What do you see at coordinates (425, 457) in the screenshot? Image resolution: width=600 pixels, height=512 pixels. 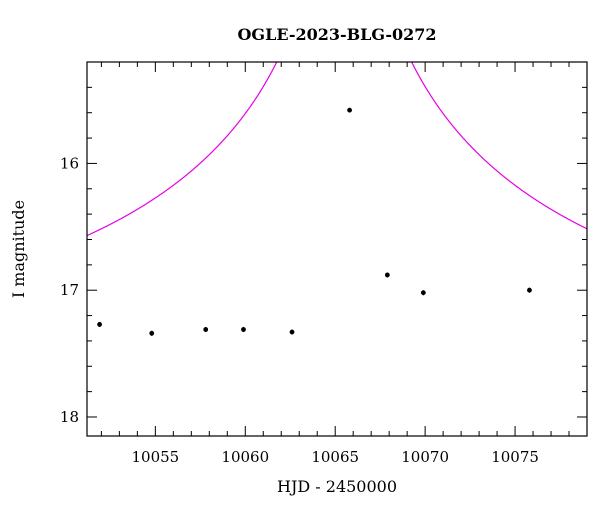 I see `x-tick-label: 10070` at bounding box center [425, 457].